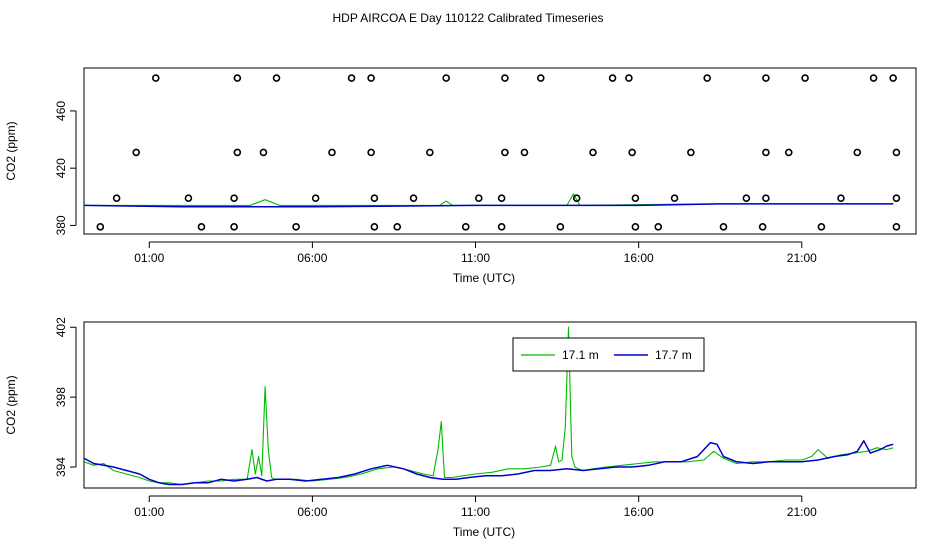 The width and height of the screenshot is (936, 540). I want to click on top-y-tick-label: 460, so click(61, 111).